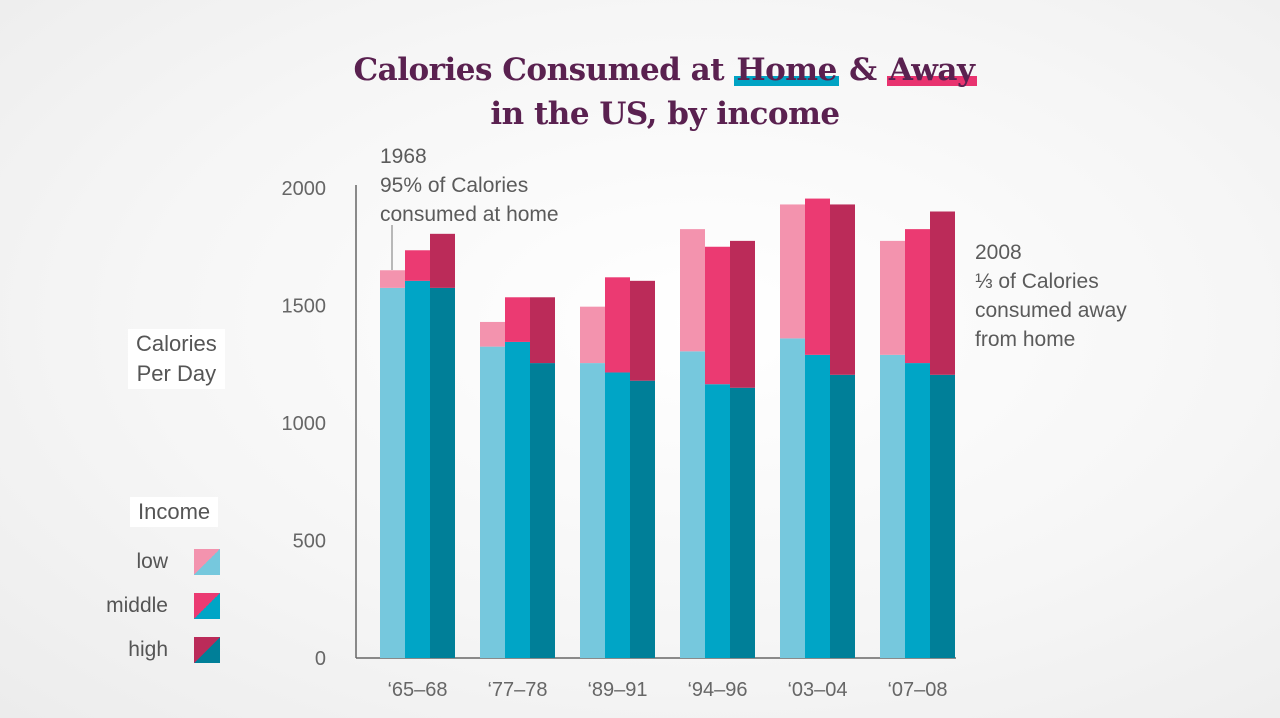 The height and width of the screenshot is (718, 1280). Describe the element at coordinates (931, 70) in the screenshot. I see `title-away-highlight: Away` at that location.